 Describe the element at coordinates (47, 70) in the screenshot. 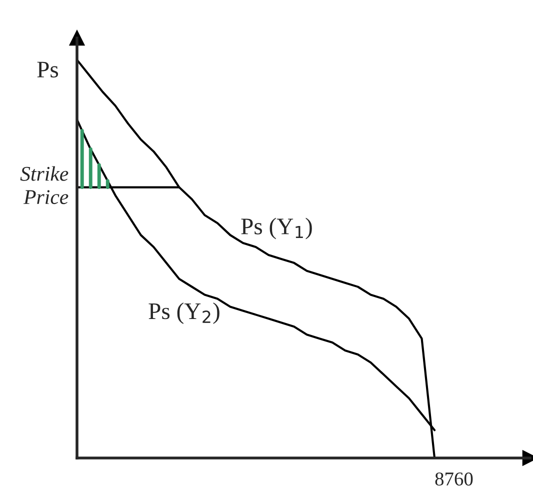

I see `y-axis-title: Ps` at that location.